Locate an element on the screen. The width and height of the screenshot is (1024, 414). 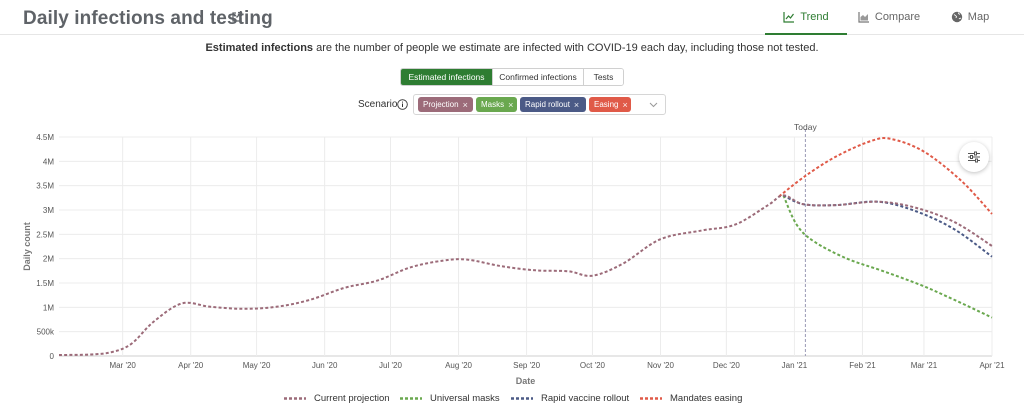
scenario-chip-projection: Projection × is located at coordinates (445, 104).